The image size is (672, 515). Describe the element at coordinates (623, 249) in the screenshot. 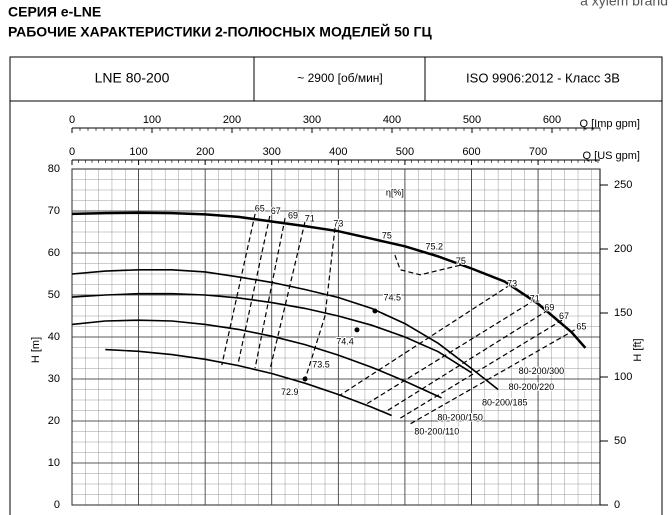

I see `y2-tick-label: 200` at that location.